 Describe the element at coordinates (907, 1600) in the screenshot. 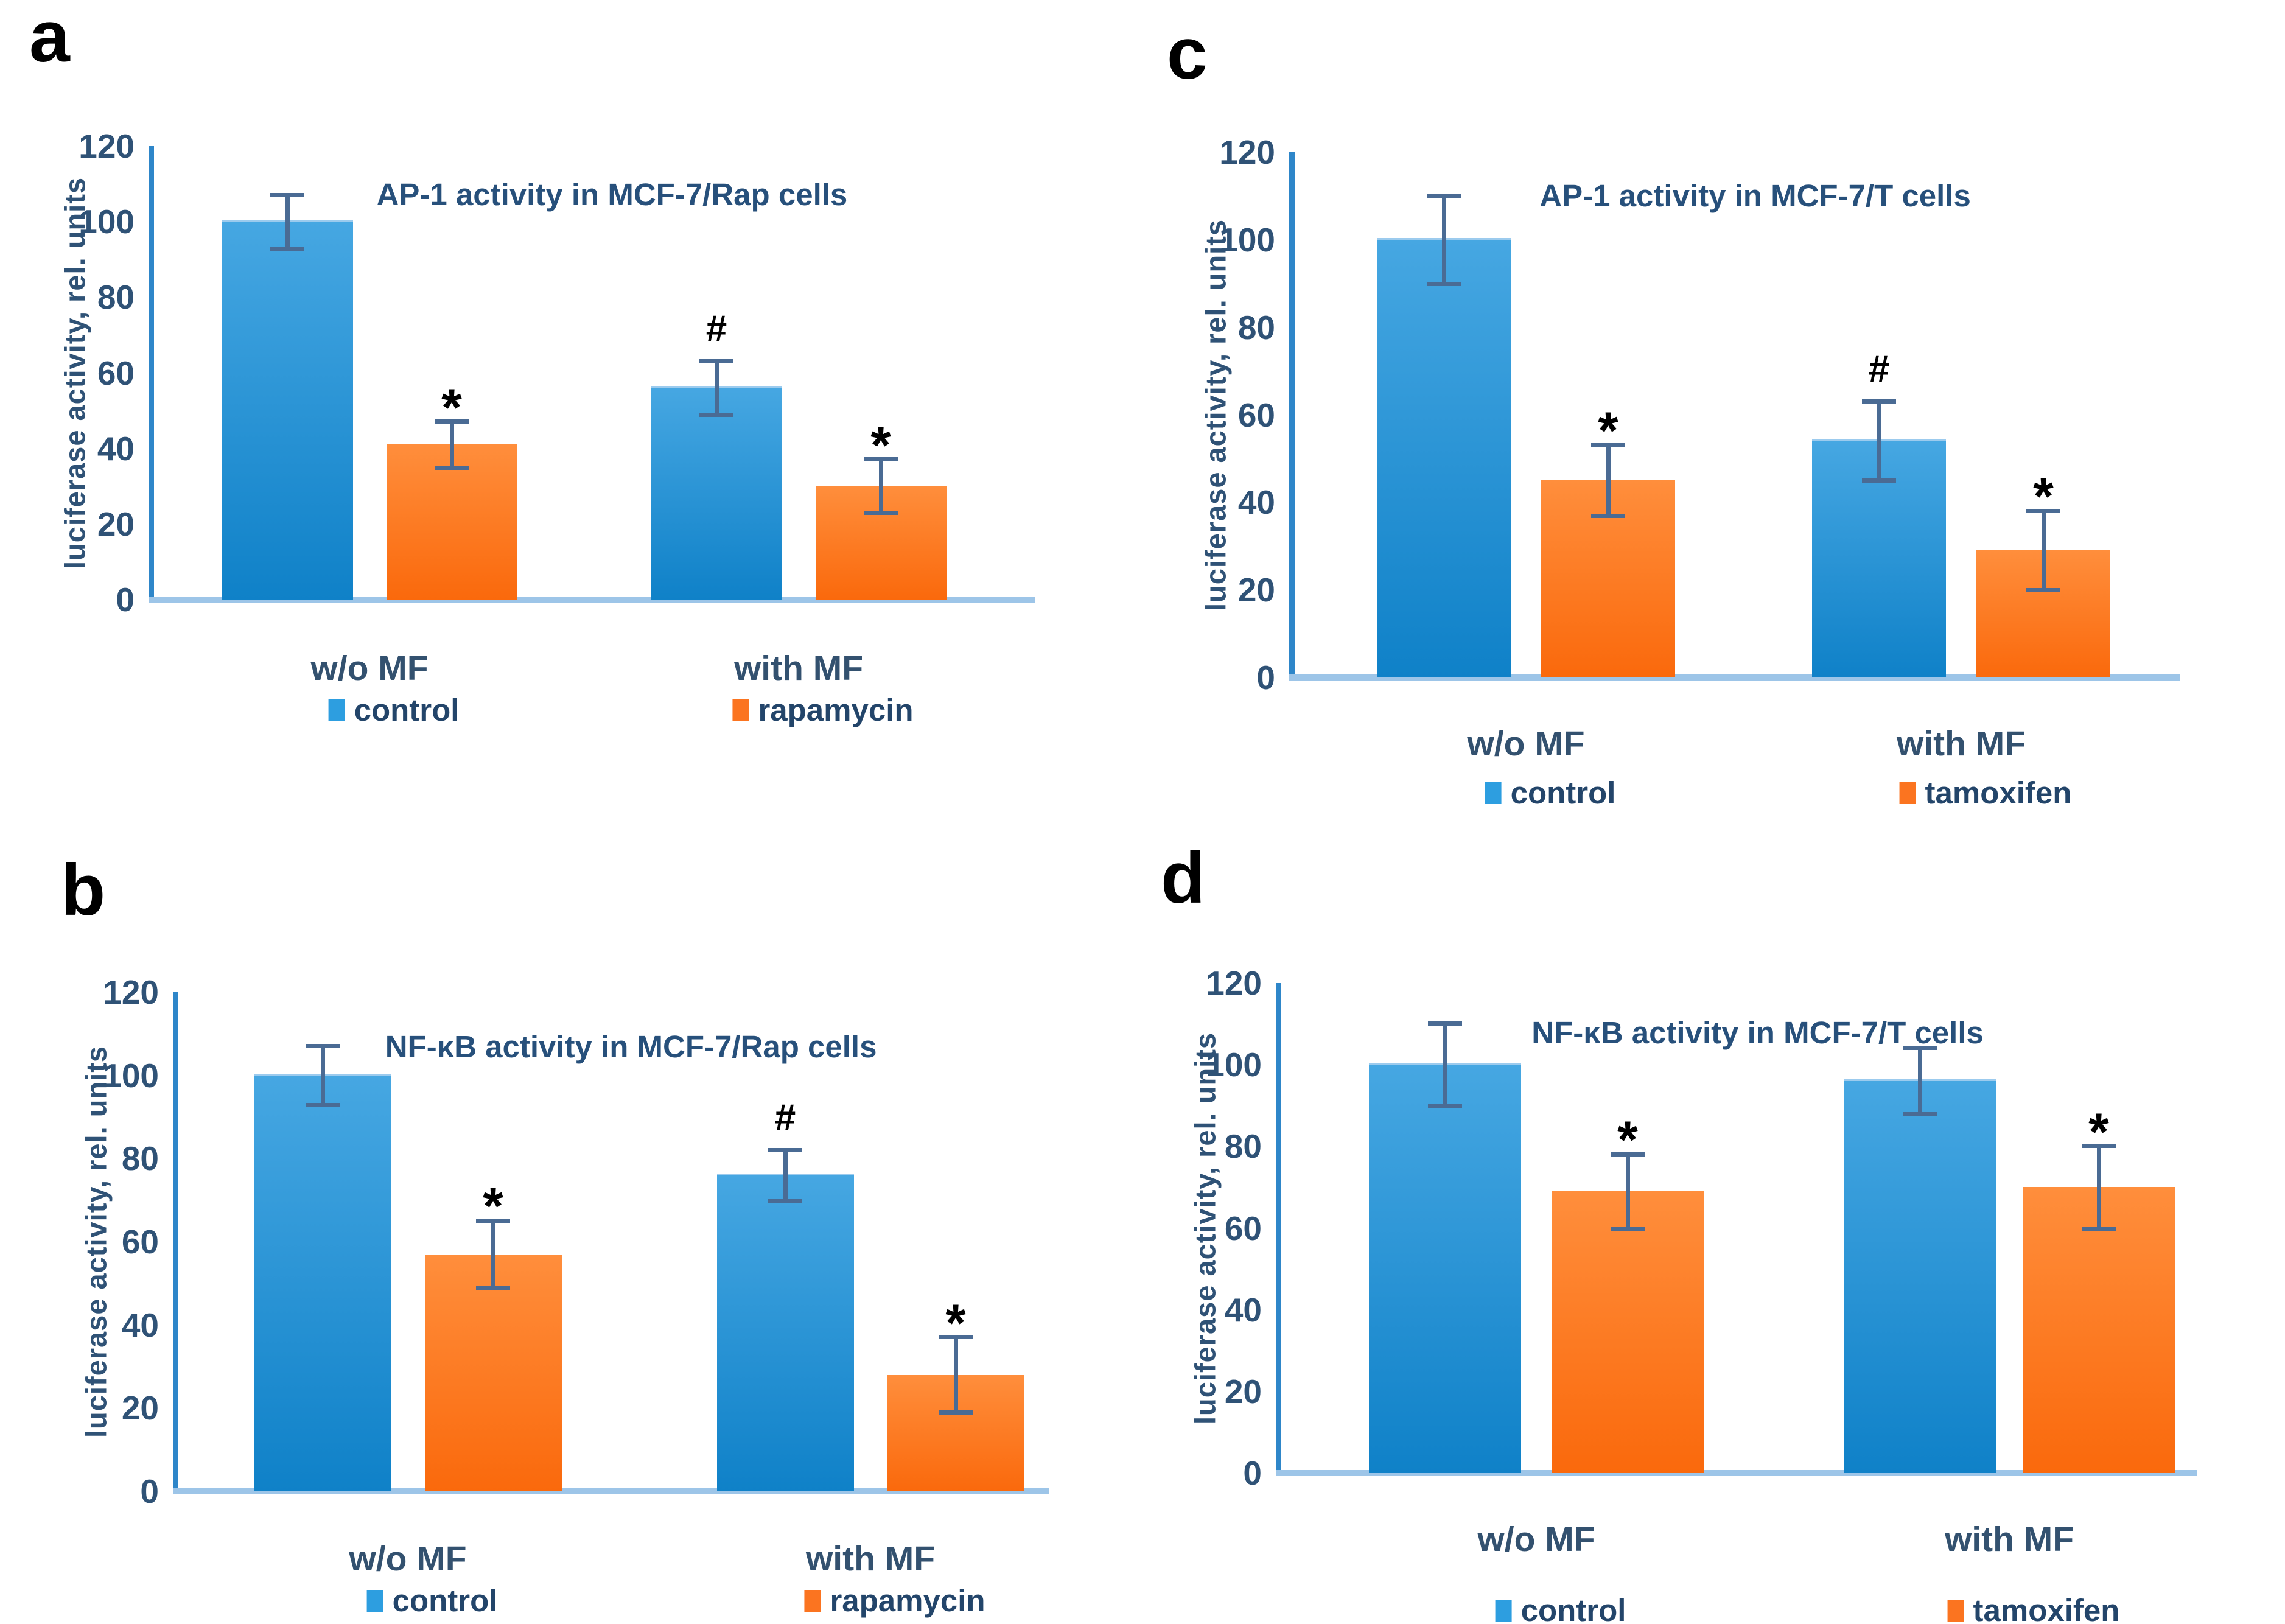

I see `legend-label-rapamycin: rapamycin` at that location.